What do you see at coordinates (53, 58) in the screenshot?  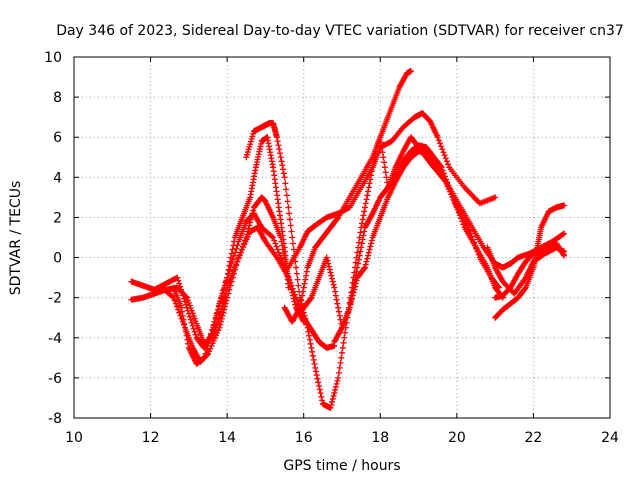 I see `y-tick-label: 10` at bounding box center [53, 58].